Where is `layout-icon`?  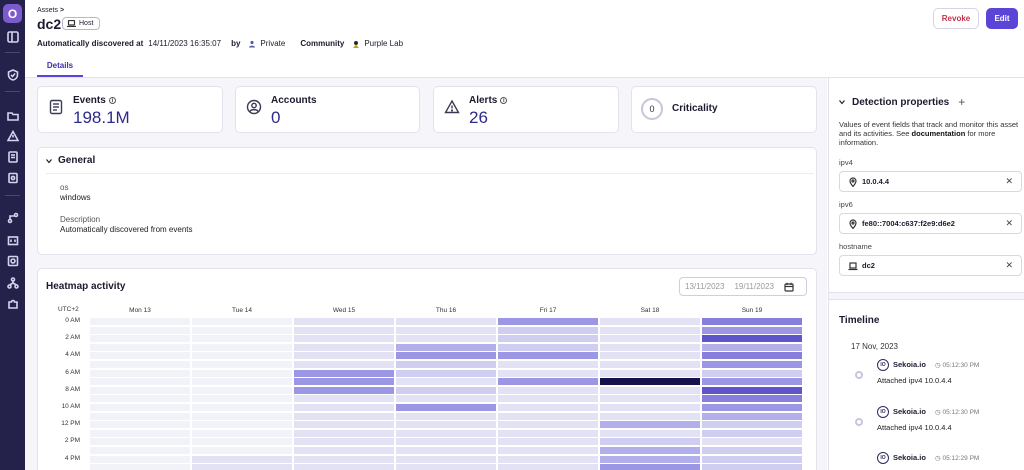 layout-icon is located at coordinates (12, 37).